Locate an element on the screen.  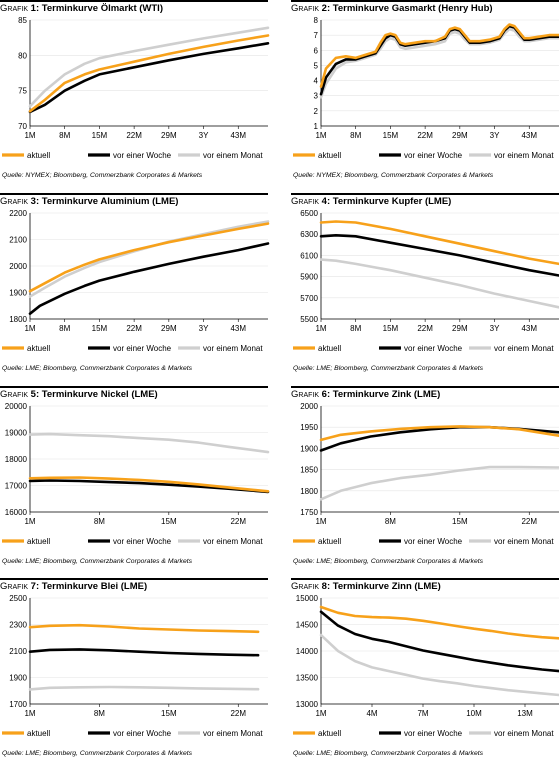
chart-title: Grafik 6: Terminkurve Zink (LME) is located at coordinates (365, 394).